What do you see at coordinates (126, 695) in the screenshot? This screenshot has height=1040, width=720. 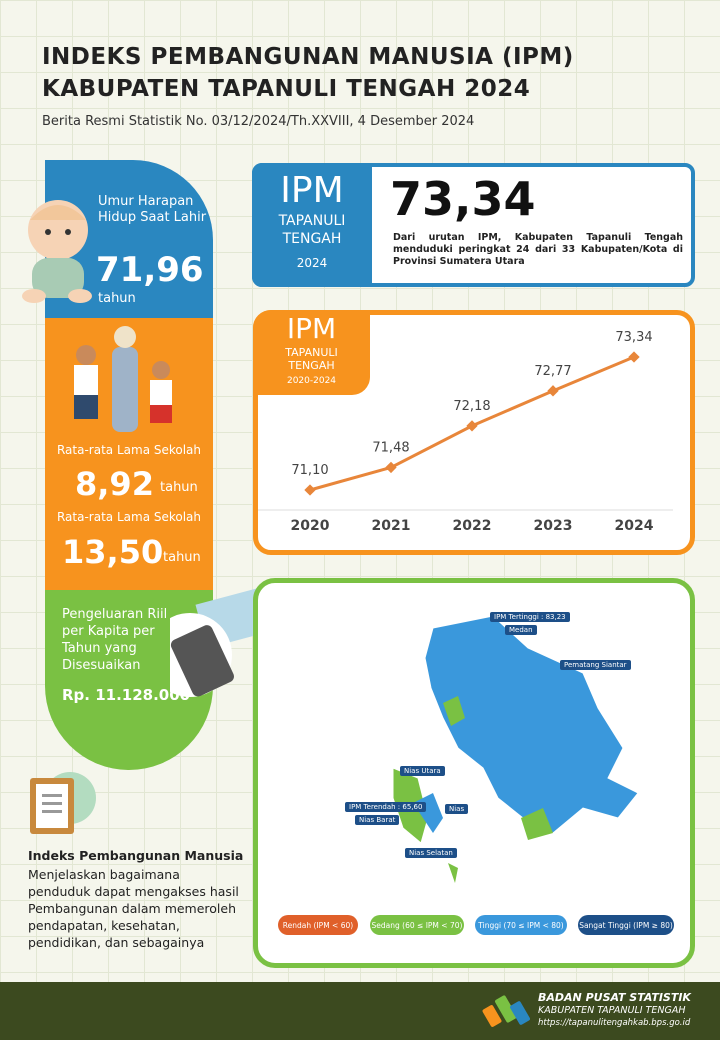 I see `expense-value: Rp. 11.128.000` at bounding box center [126, 695].